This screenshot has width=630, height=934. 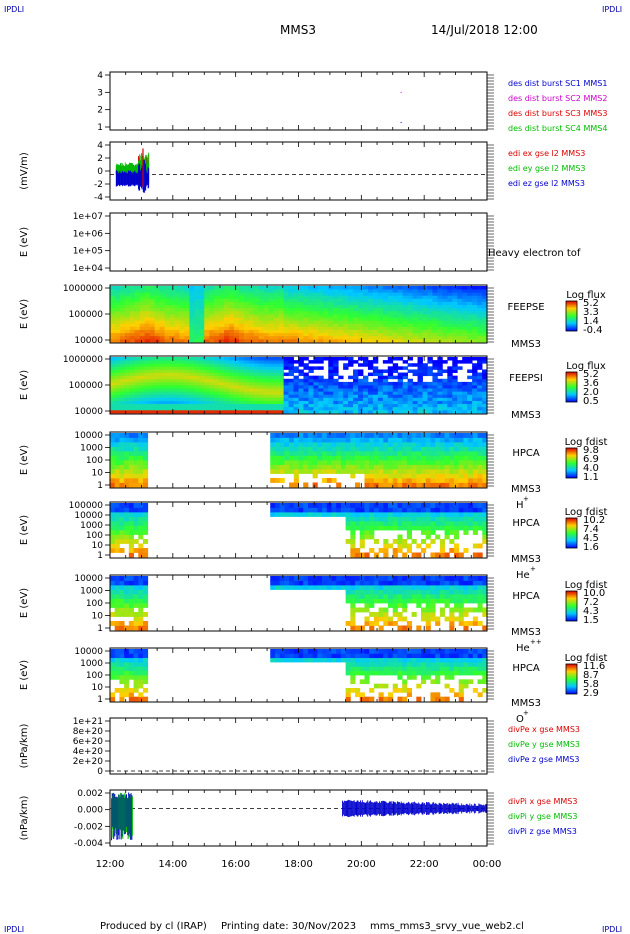 What do you see at coordinates (533, 569) in the screenshot?
I see `species-charge-label: +` at bounding box center [533, 569].